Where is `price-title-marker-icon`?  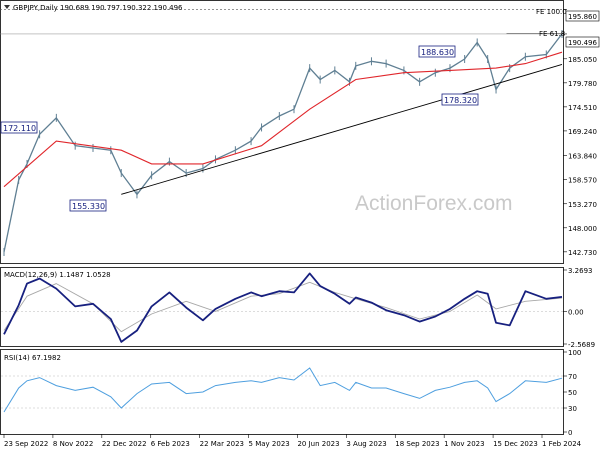 price-title-marker-icon is located at coordinates (7, 7).